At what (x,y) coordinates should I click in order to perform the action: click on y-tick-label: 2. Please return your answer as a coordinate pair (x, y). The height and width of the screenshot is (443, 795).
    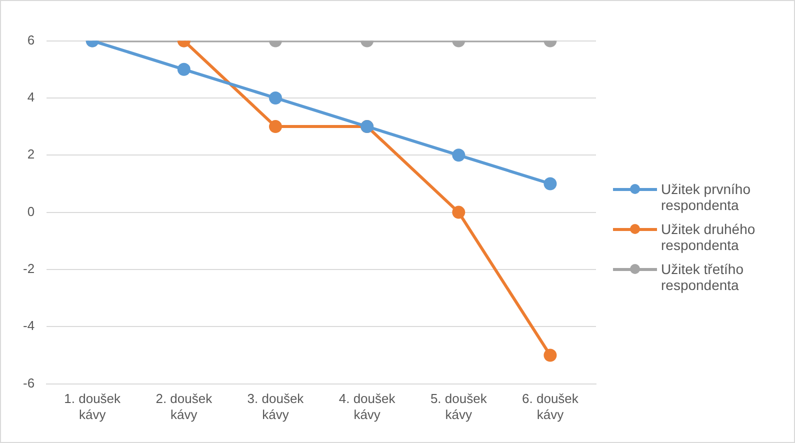
    Looking at the image, I should click on (31, 154).